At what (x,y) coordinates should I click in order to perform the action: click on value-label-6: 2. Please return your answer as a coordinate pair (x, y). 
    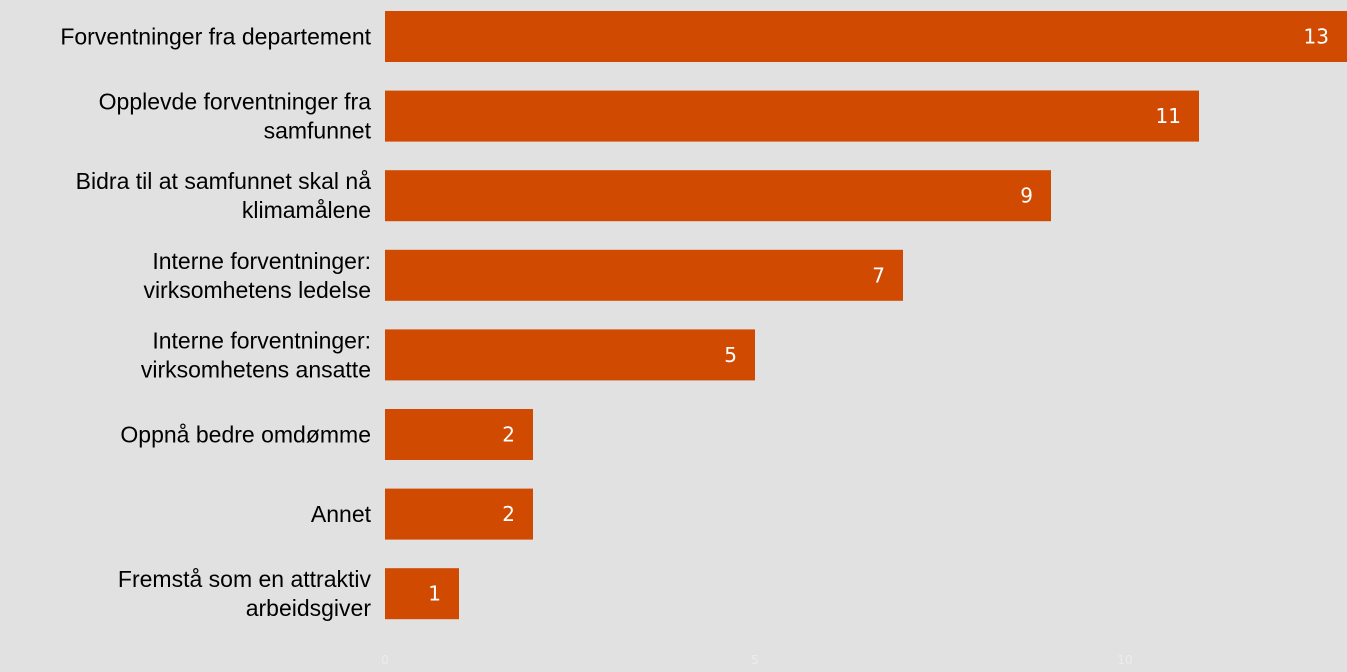
    Looking at the image, I should click on (508, 514).